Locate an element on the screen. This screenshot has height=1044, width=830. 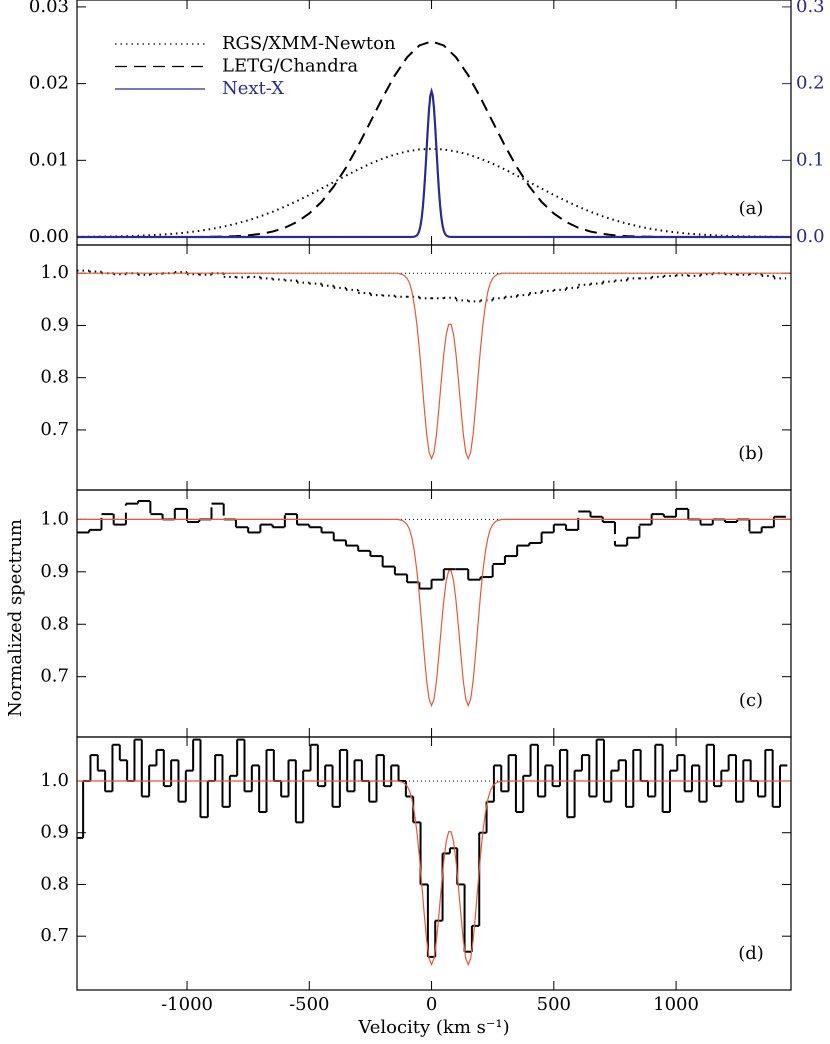
panel-label: (c) is located at coordinates (751, 700).